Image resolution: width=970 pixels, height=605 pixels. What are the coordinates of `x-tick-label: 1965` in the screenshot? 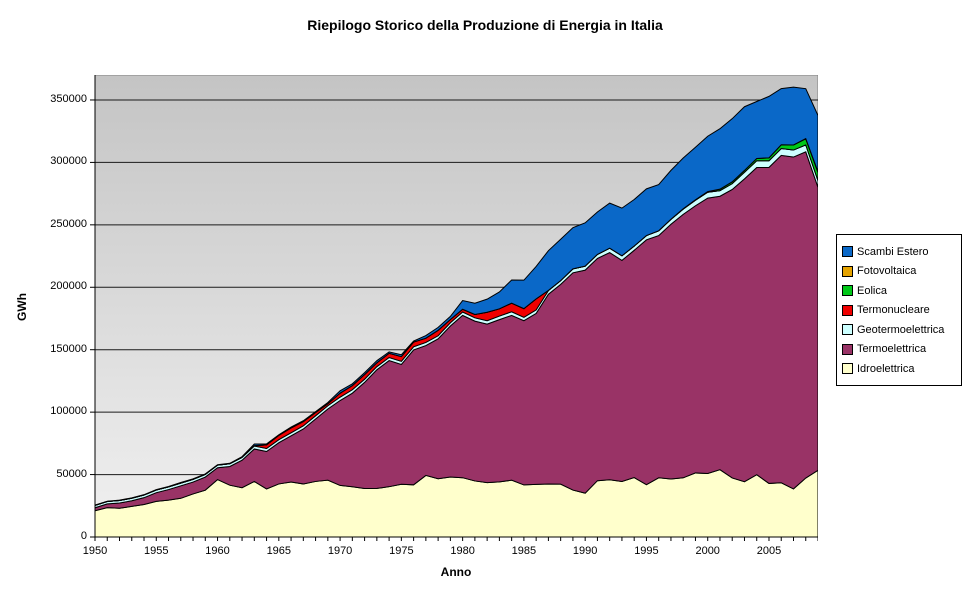 It's located at (279, 551).